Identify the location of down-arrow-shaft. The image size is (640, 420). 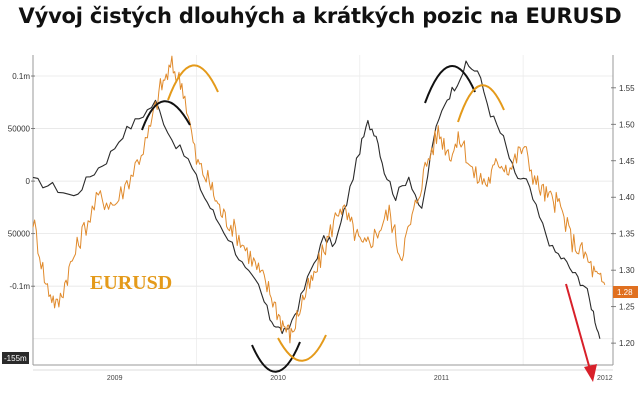
(578, 328).